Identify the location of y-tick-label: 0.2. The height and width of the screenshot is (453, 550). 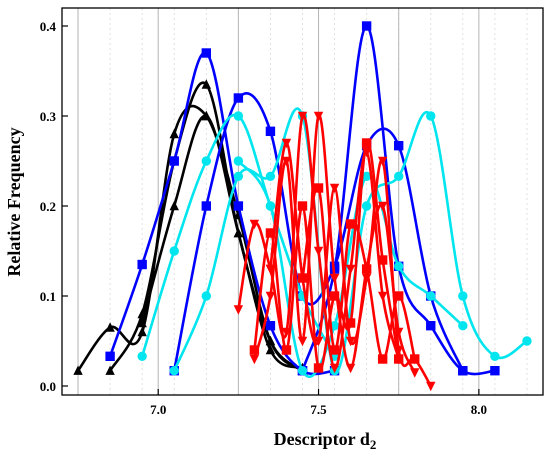
(48, 206).